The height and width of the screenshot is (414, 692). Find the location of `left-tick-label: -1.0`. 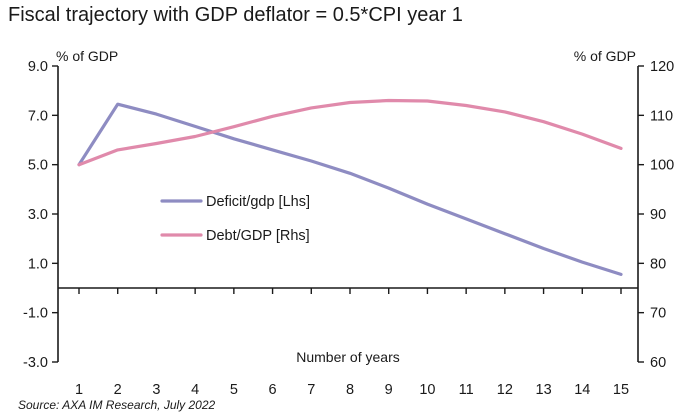

left-tick-label: -1.0 is located at coordinates (35, 314).